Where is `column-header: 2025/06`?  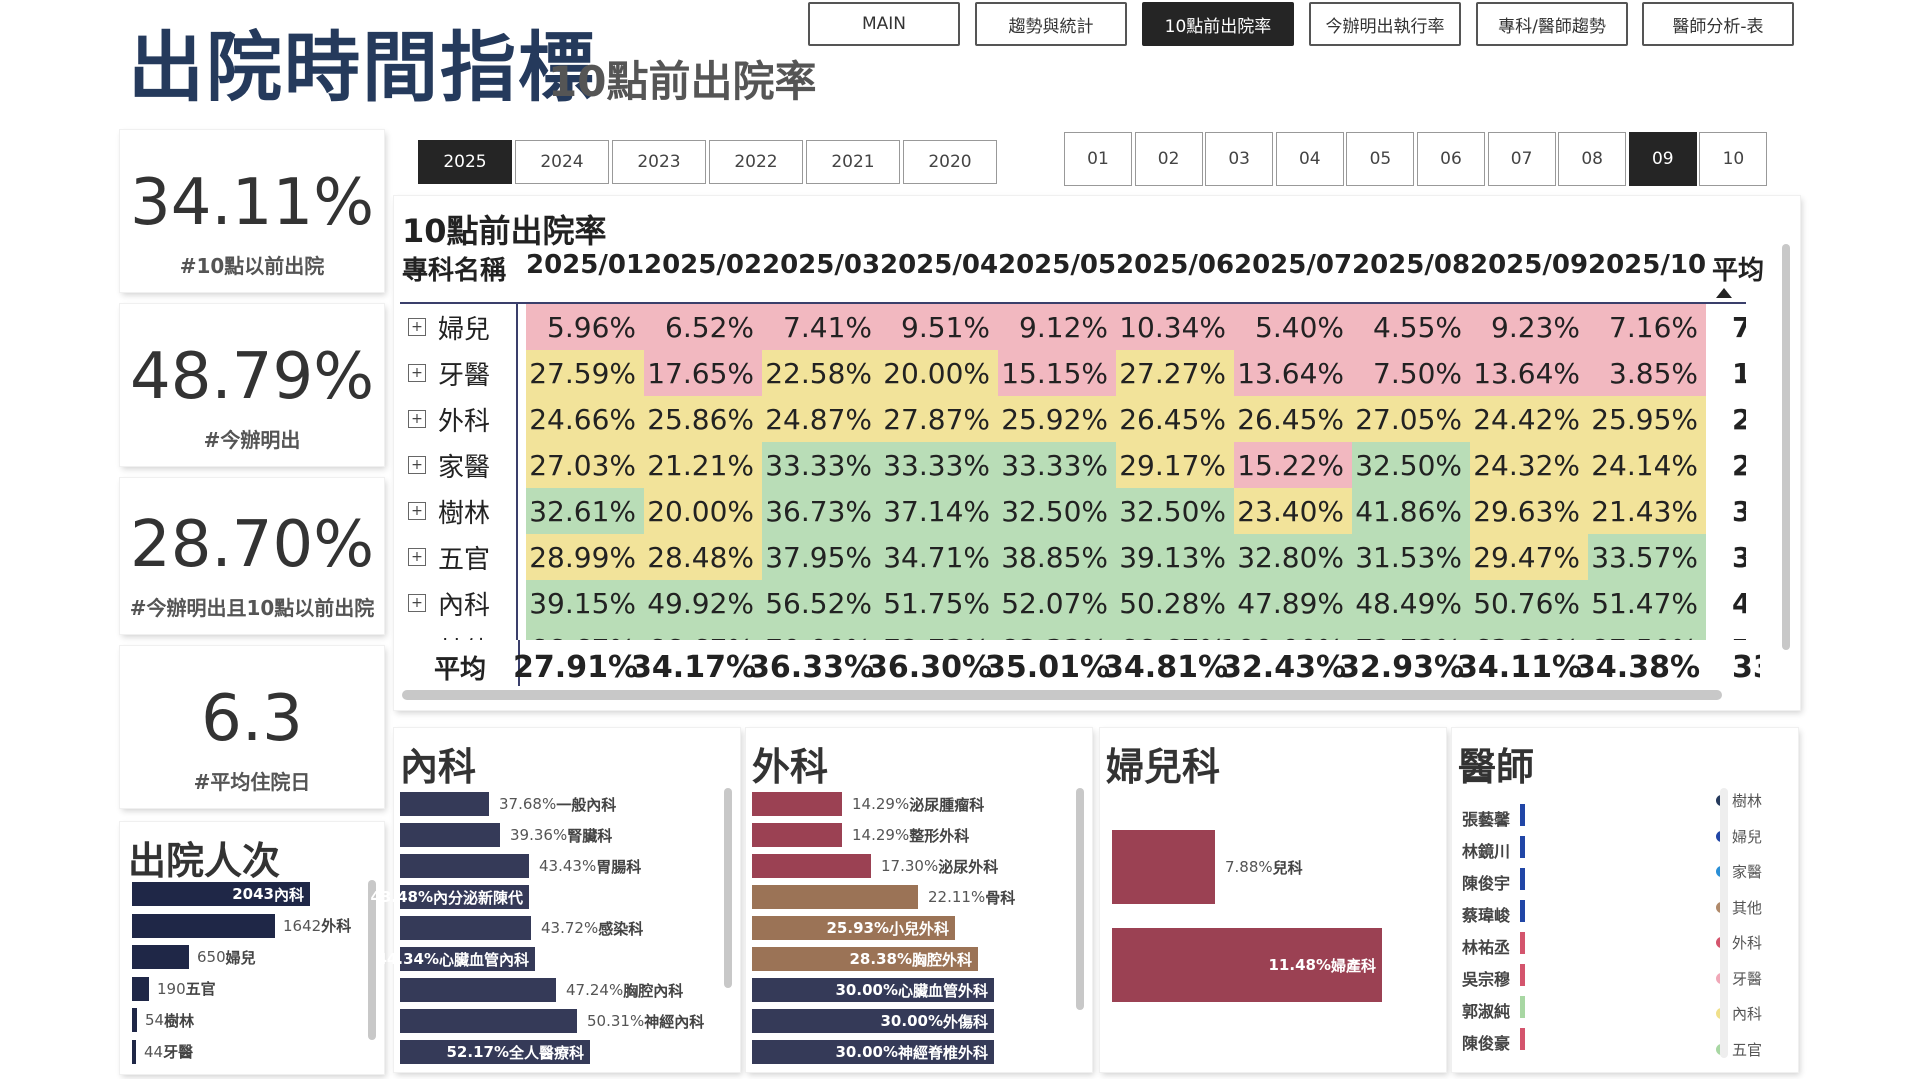
column-header: 2025/06 is located at coordinates (1175, 265).